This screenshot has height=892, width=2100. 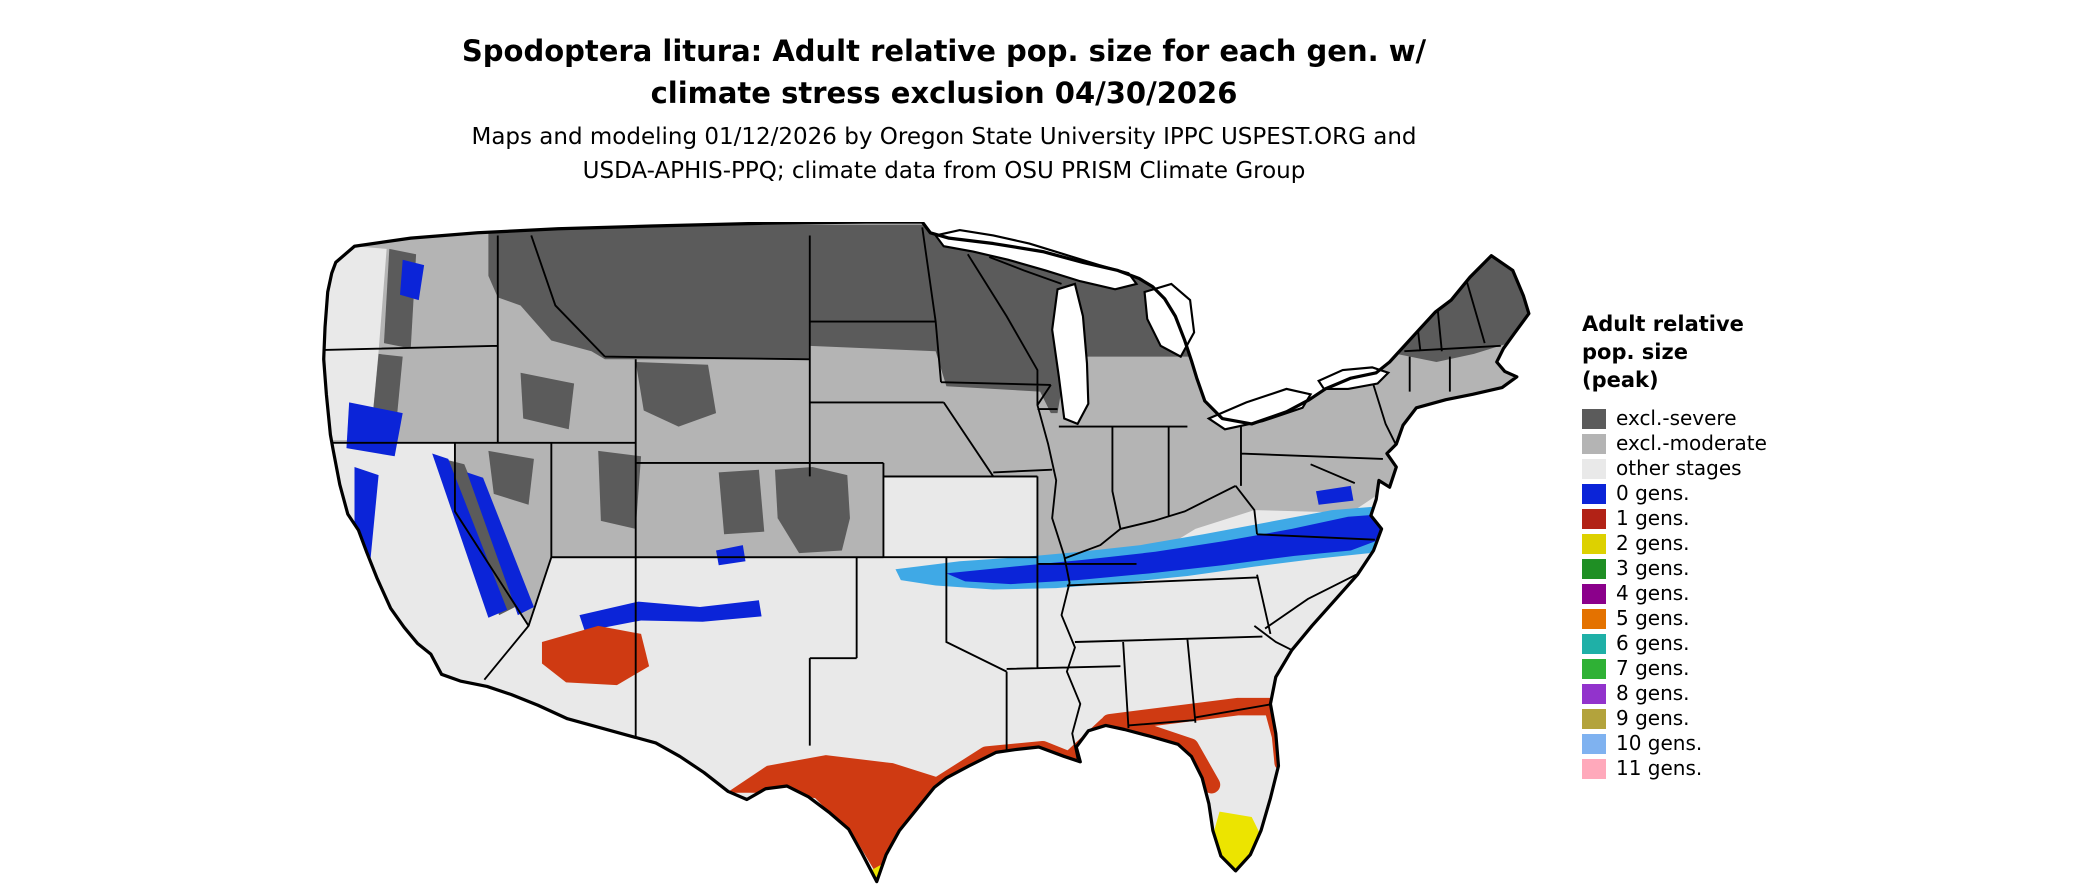 What do you see at coordinates (1712, 718) in the screenshot?
I see `legend-item-9-gens: 9 gens.` at bounding box center [1712, 718].